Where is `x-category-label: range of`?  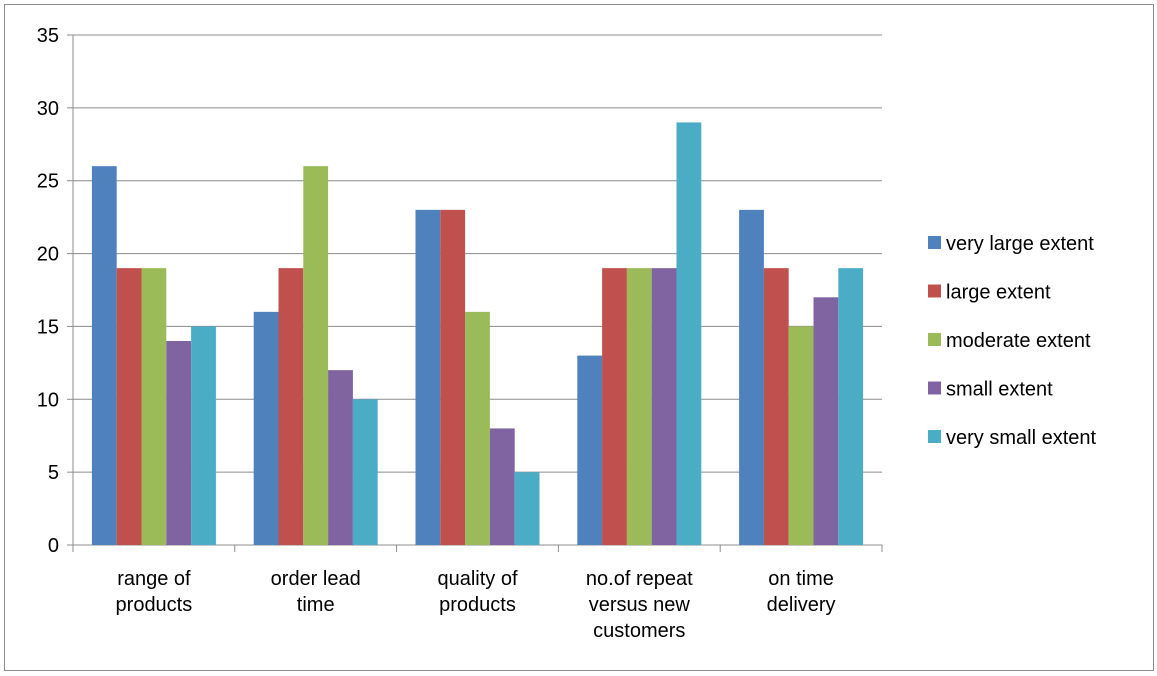 x-category-label: range of is located at coordinates (154, 579).